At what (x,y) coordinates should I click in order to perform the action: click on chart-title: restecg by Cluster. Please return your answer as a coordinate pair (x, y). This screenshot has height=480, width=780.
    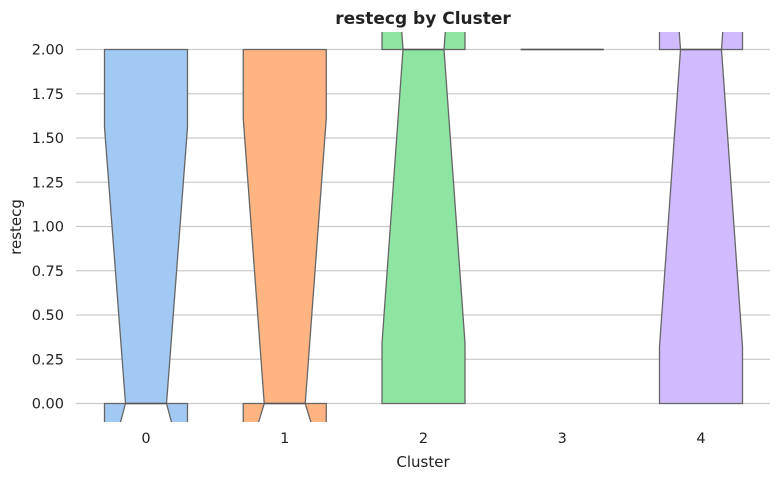
    Looking at the image, I should click on (423, 19).